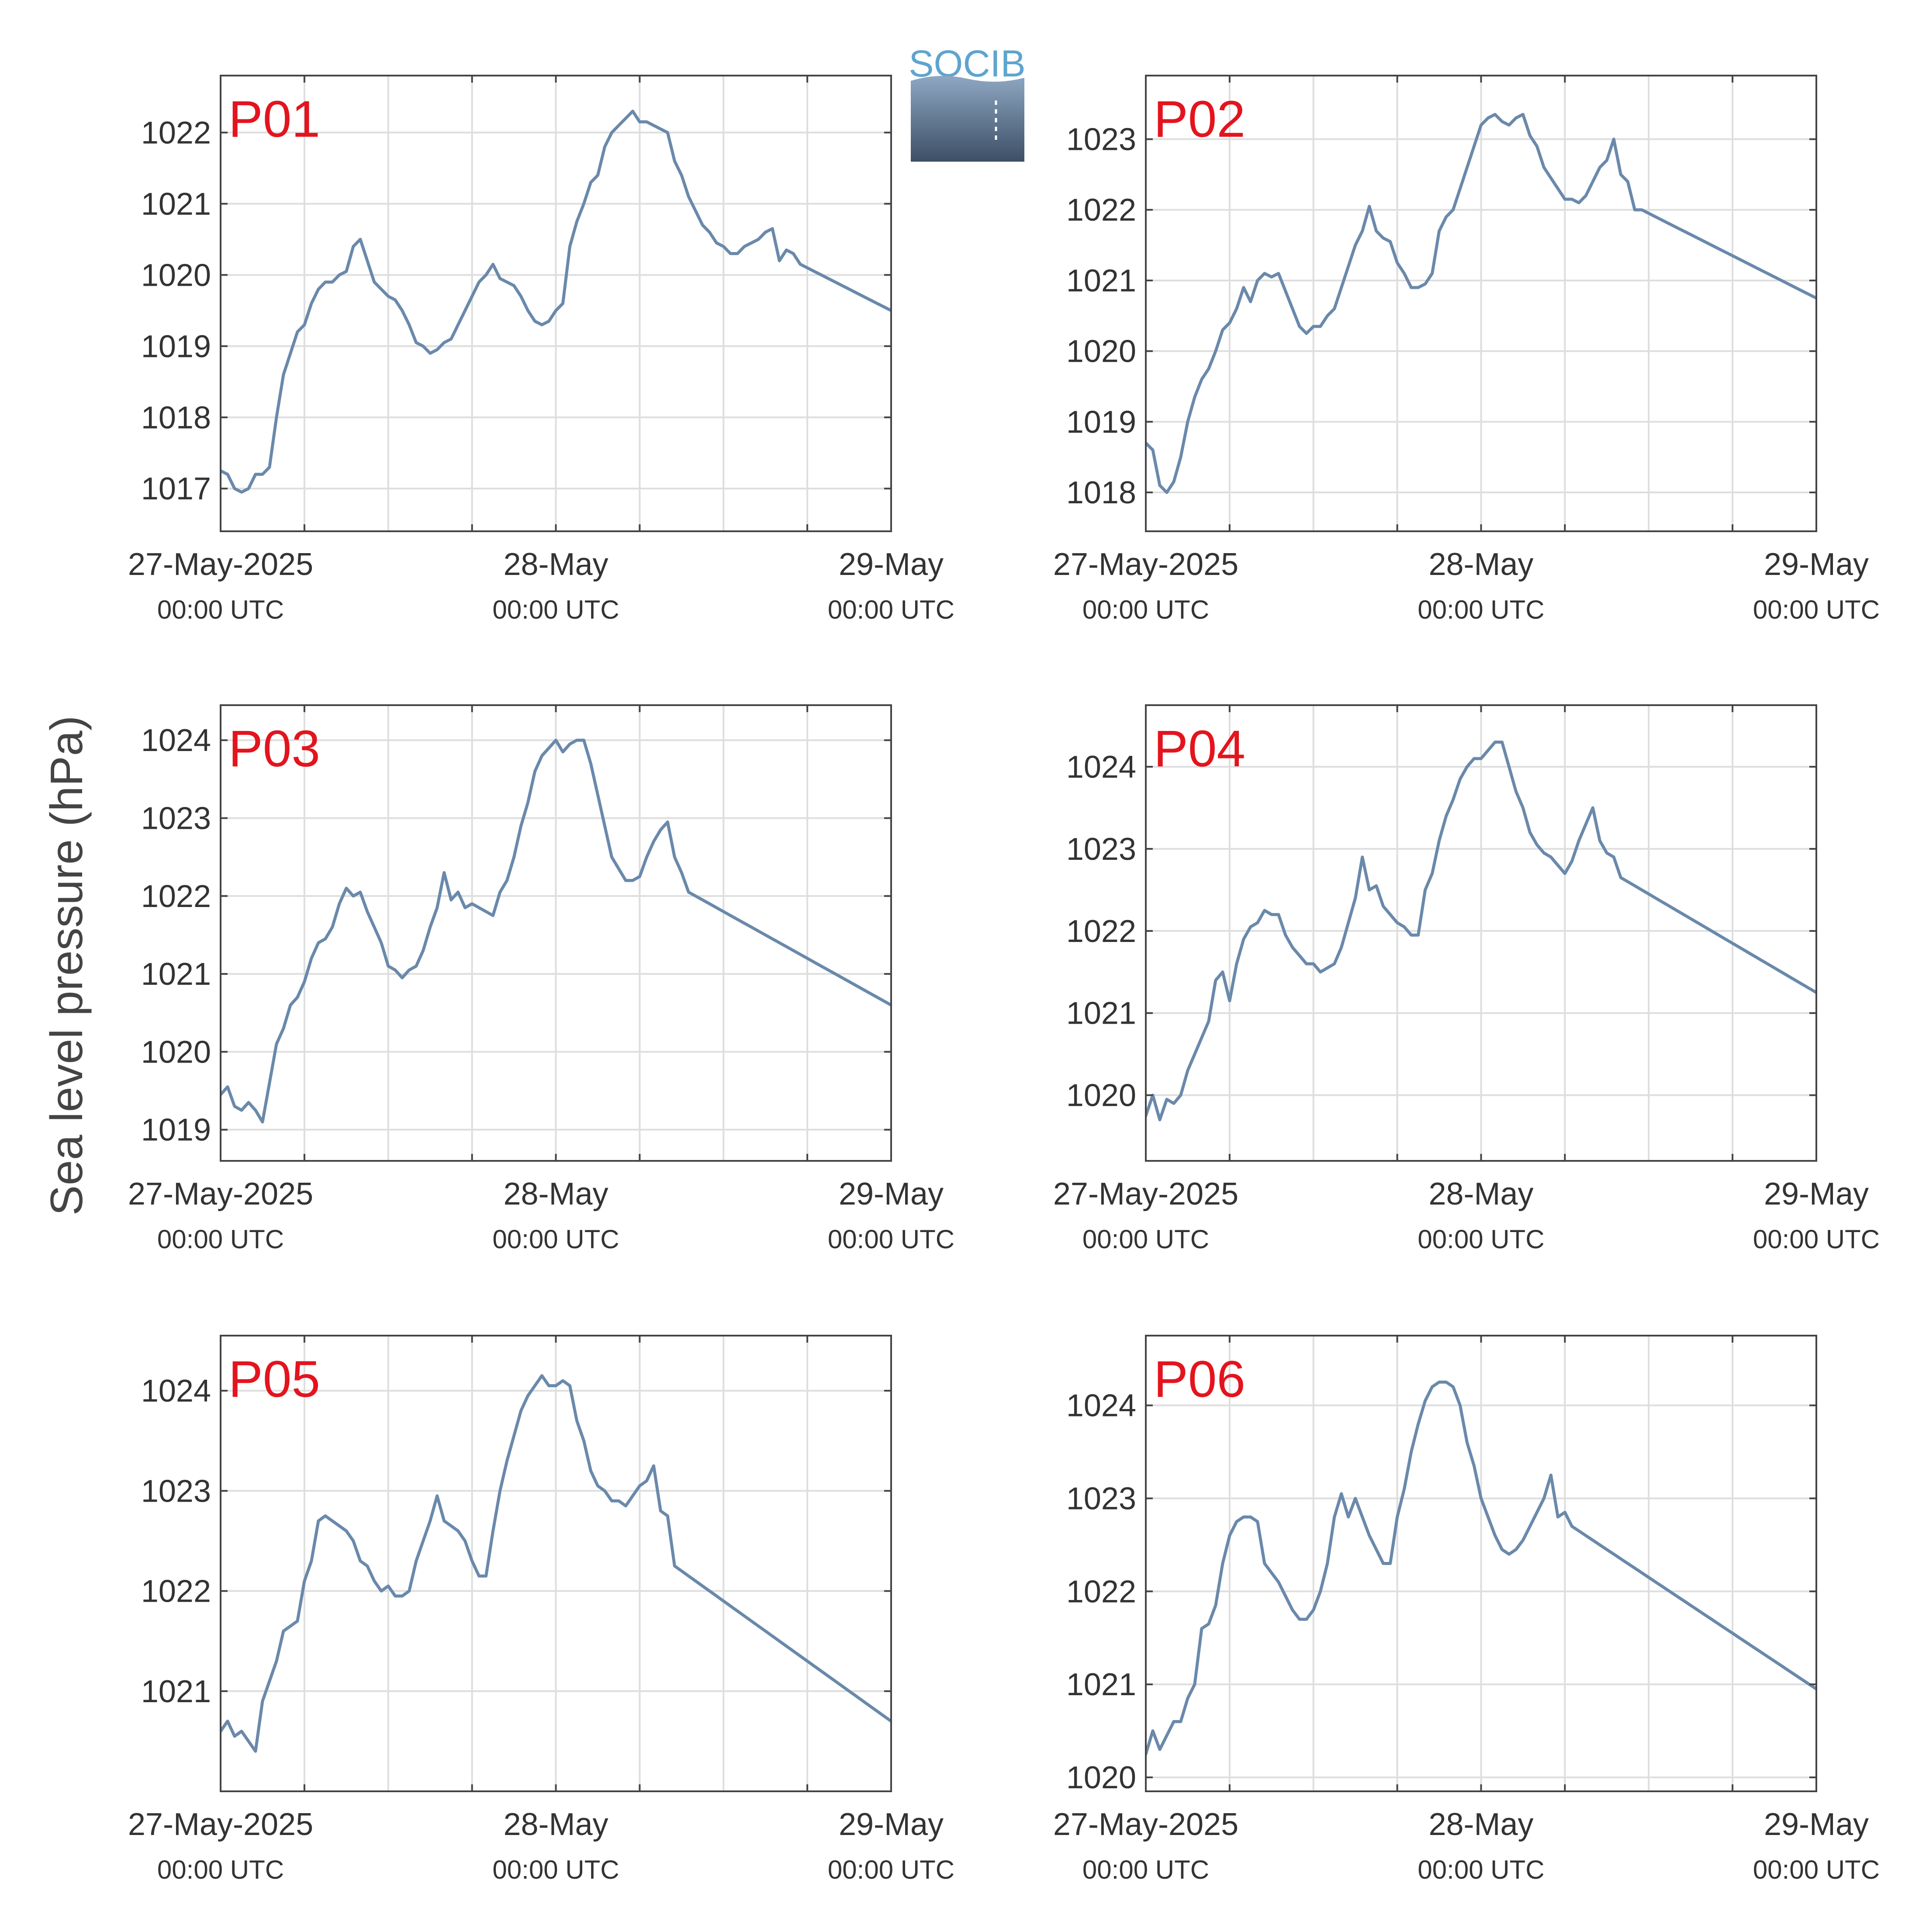 Image resolution: width=1912 pixels, height=1932 pixels. I want to click on panel-p02-xtick-label: 29-May, so click(1817, 564).